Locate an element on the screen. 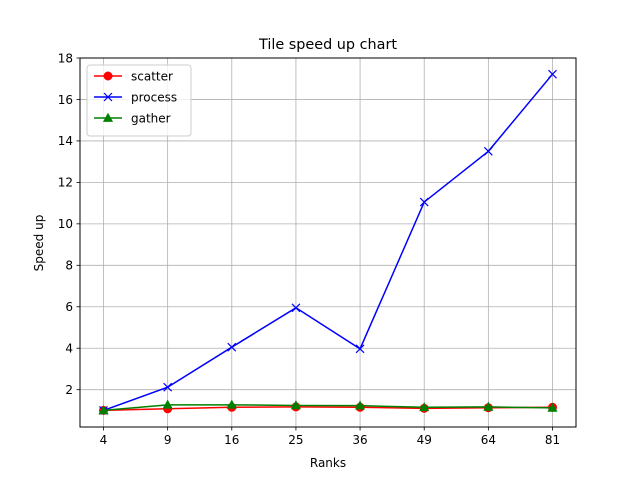  x-tick-label: 36 is located at coordinates (359, 440).